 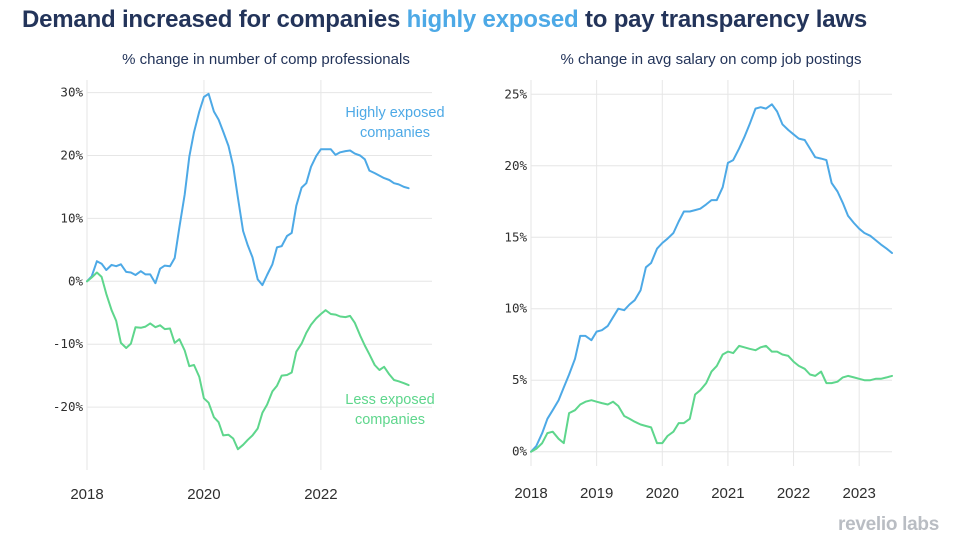 I want to click on title-text-before: Demand increased for companies, so click(x=214, y=19).